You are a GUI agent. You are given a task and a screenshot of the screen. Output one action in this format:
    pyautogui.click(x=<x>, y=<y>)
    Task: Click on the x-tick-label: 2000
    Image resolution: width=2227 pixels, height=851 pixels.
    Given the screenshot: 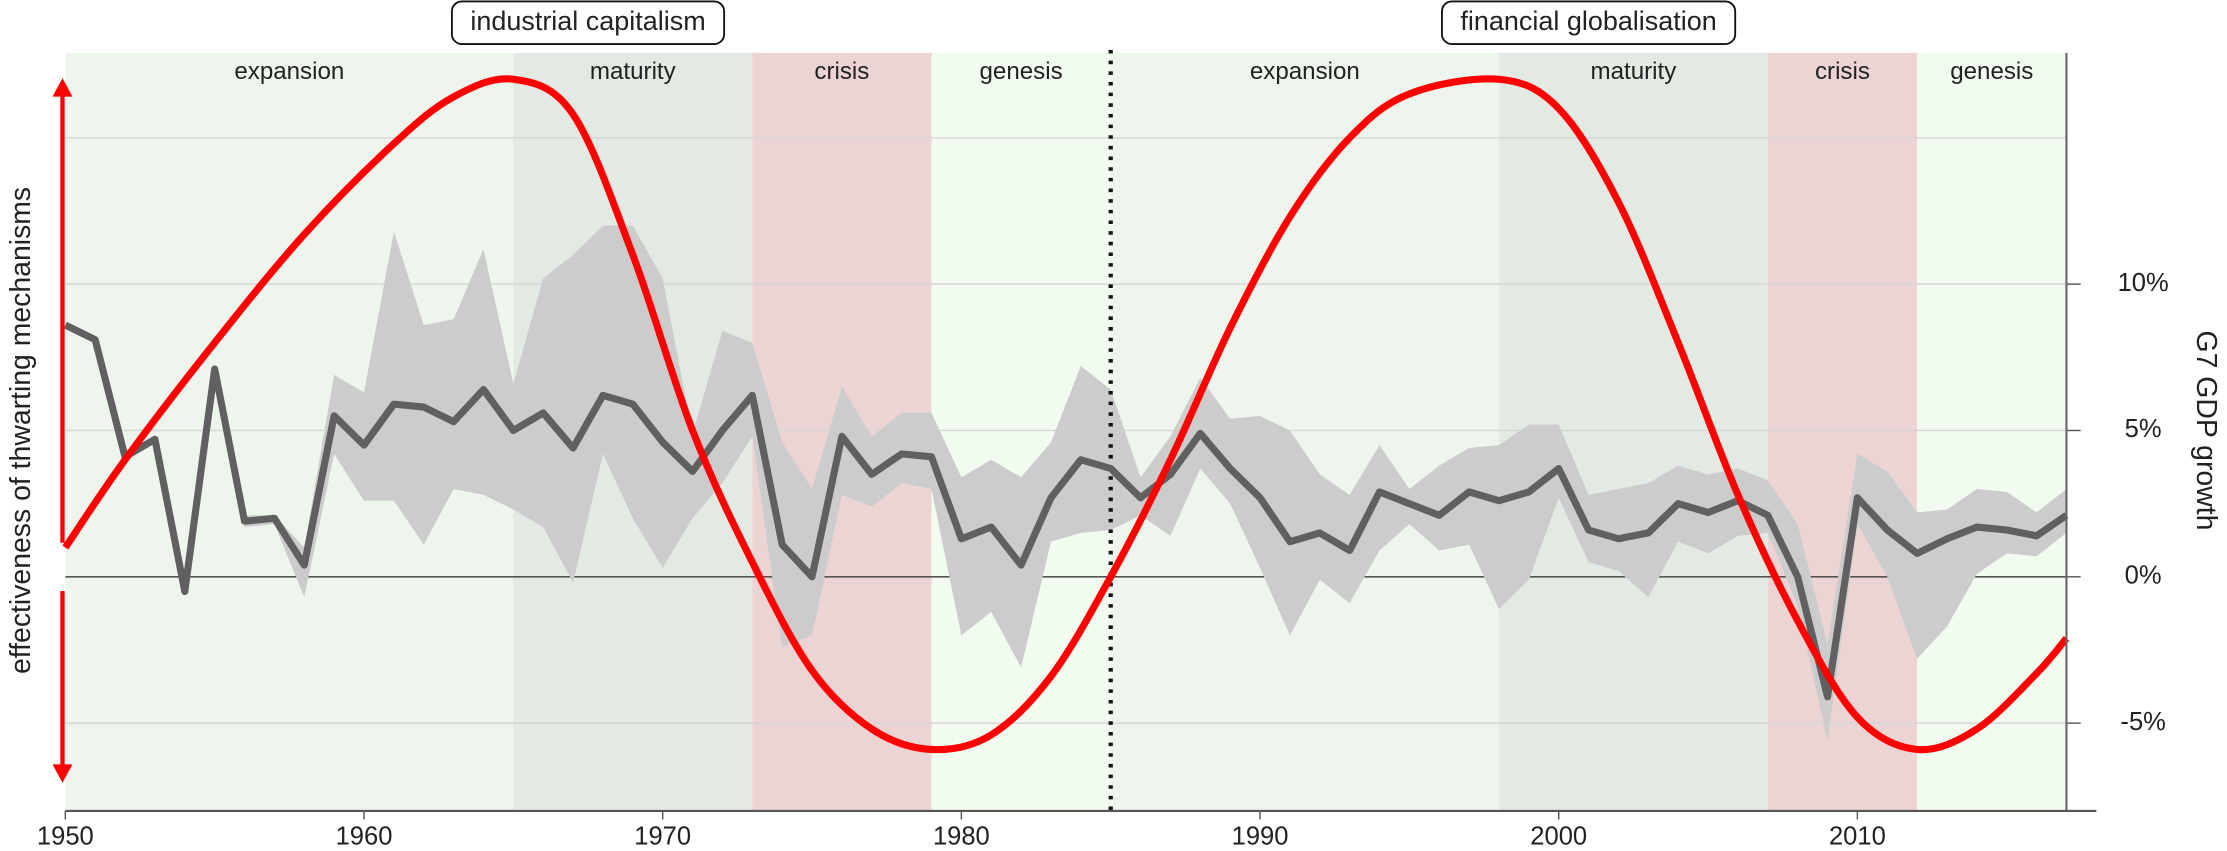 What is the action you would take?
    pyautogui.click(x=1558, y=837)
    